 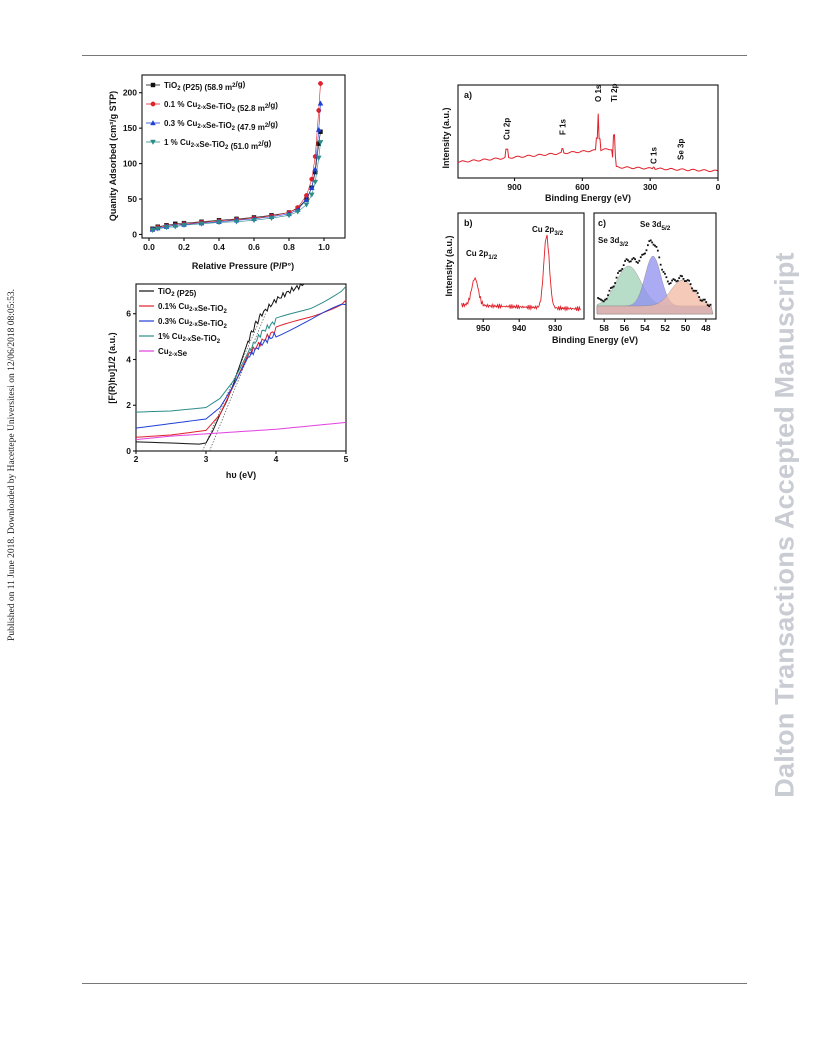 I want to click on bet-plot-frame, so click(x=243, y=156).